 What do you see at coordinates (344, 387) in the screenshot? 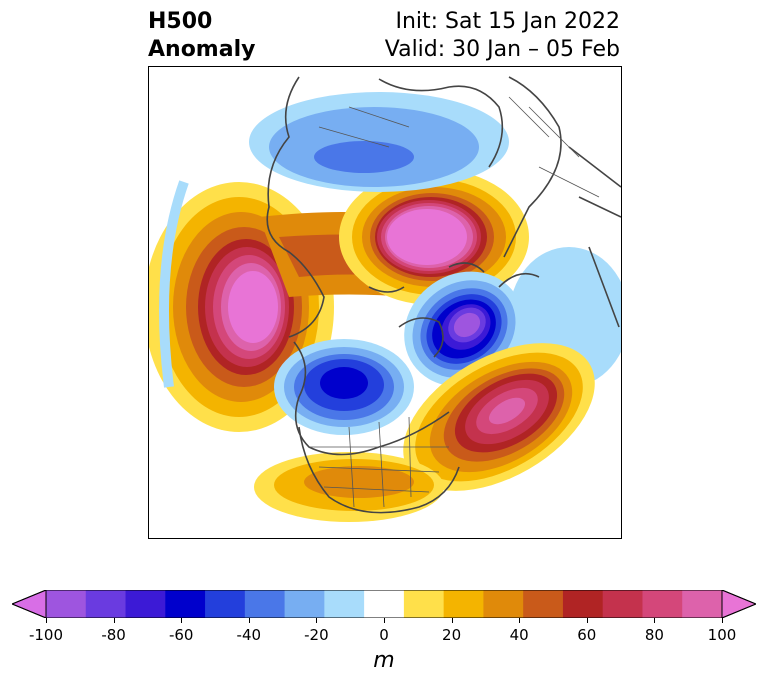
I see `canada-trough` at bounding box center [344, 387].